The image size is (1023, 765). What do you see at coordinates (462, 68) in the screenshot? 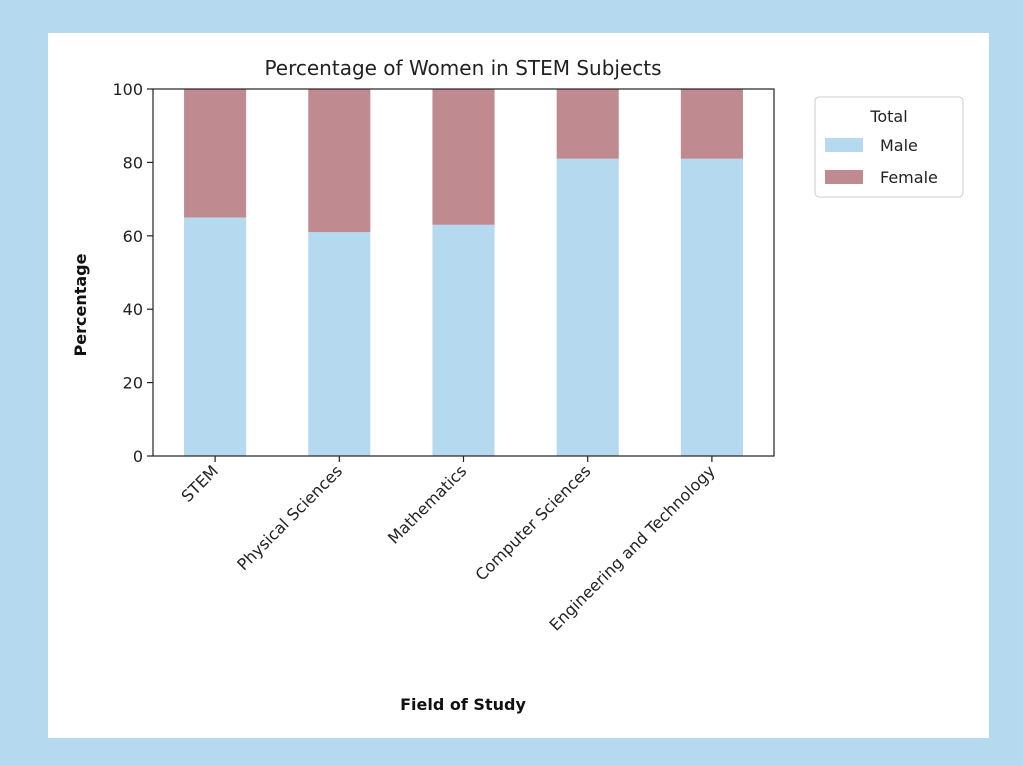
I see `chart-title: Percentage of Women in STEM Subjects` at bounding box center [462, 68].